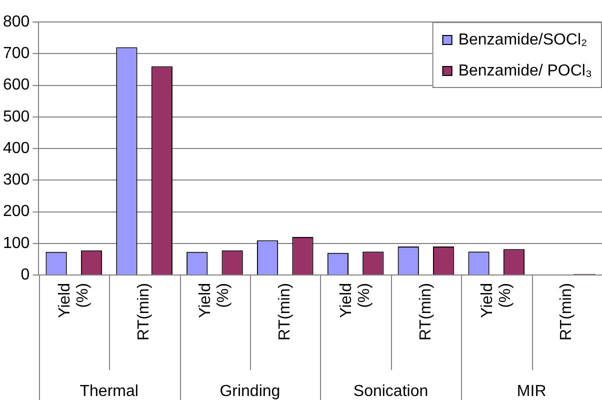 This screenshot has height=400, width=602. What do you see at coordinates (390, 391) in the screenshot?
I see `text: Sonication` at bounding box center [390, 391].